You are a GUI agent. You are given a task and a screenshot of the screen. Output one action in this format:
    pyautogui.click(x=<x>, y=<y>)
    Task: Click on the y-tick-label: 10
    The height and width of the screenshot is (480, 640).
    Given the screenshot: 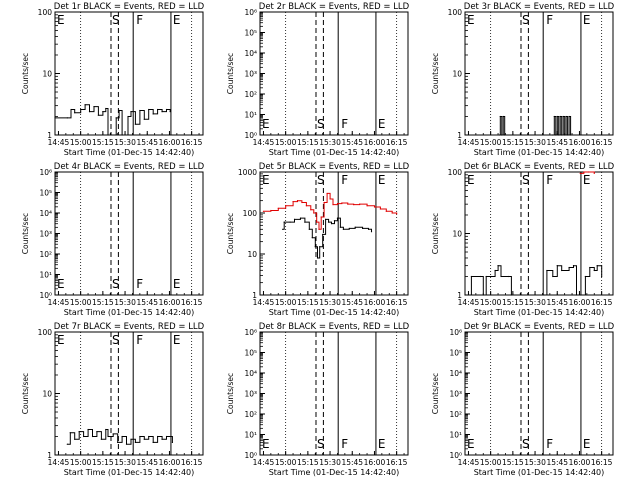 What is the action you would take?
    pyautogui.click(x=457, y=234)
    